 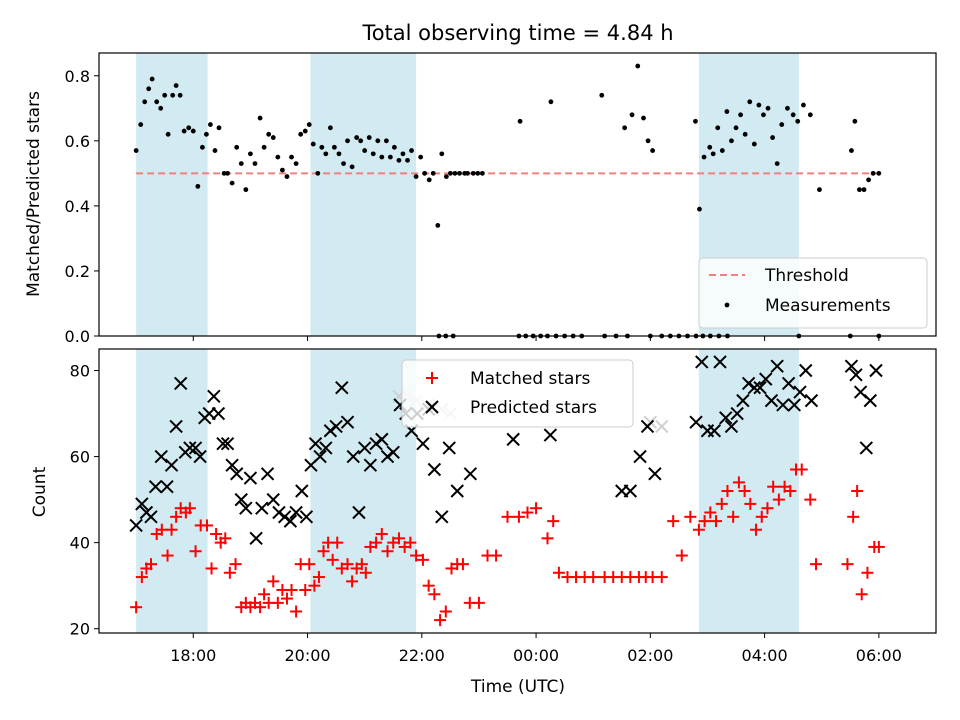 I want to click on bottom-x-tick-label: 18:00, so click(x=193, y=655).